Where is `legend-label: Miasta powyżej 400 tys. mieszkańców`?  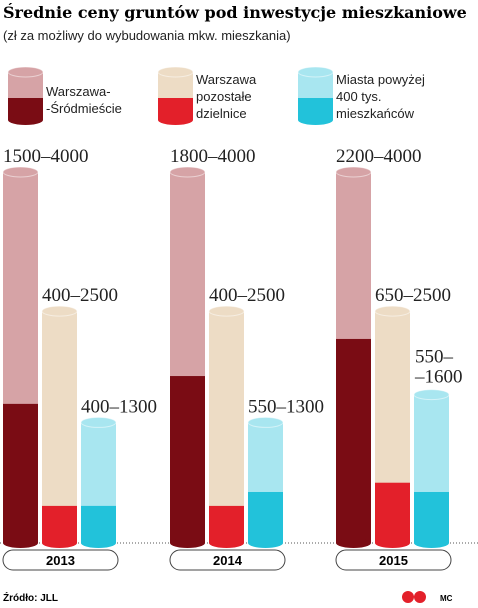
legend-label: Miasta powyżej 400 tys. mieszkańców is located at coordinates (380, 96).